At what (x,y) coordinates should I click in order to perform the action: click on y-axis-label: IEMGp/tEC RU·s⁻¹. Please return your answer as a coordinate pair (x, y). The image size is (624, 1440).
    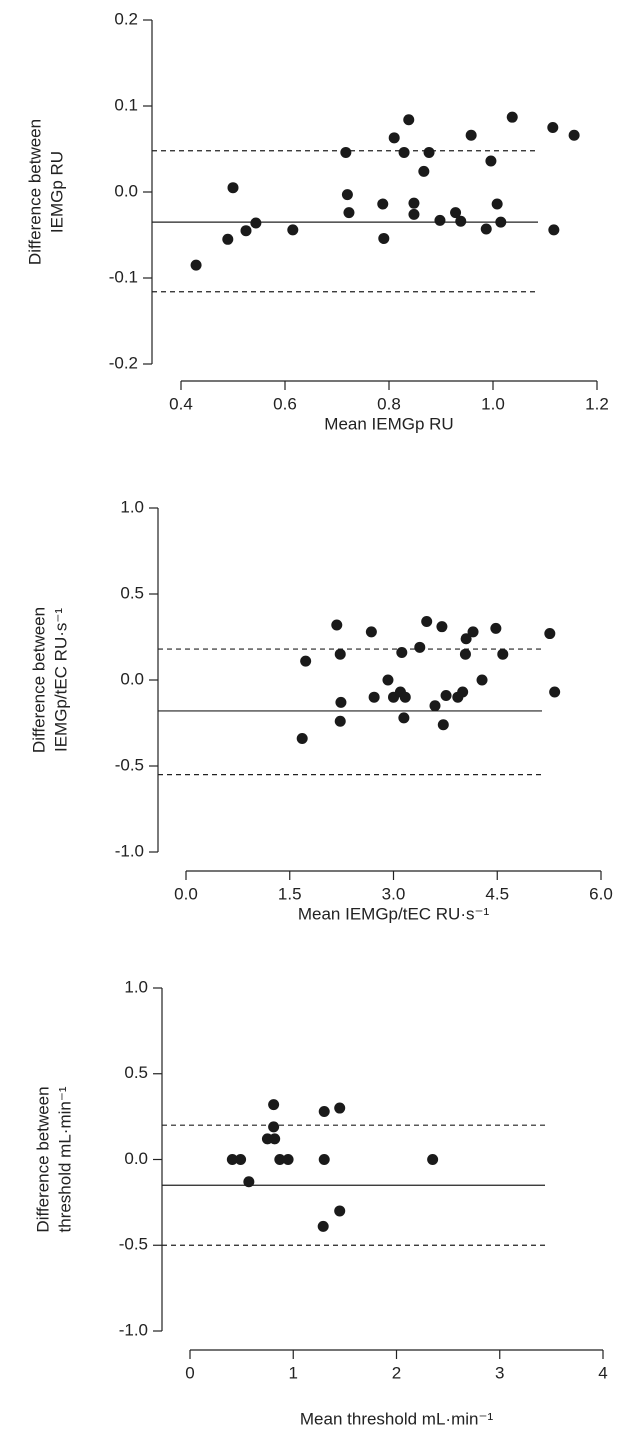
    Looking at the image, I should click on (60, 680).